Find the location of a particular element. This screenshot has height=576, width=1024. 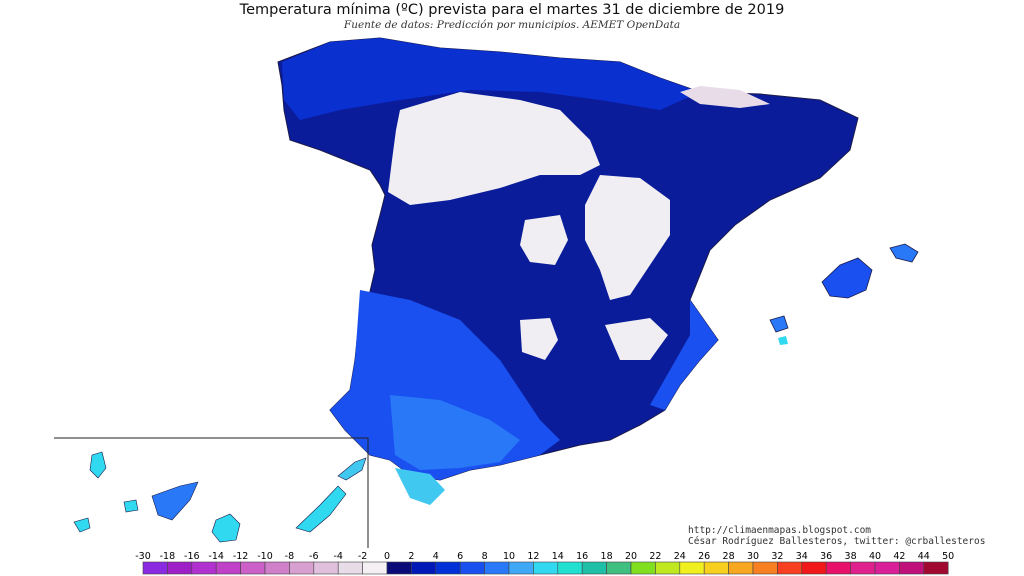

legend-tick-label: -8 is located at coordinates (289, 556).